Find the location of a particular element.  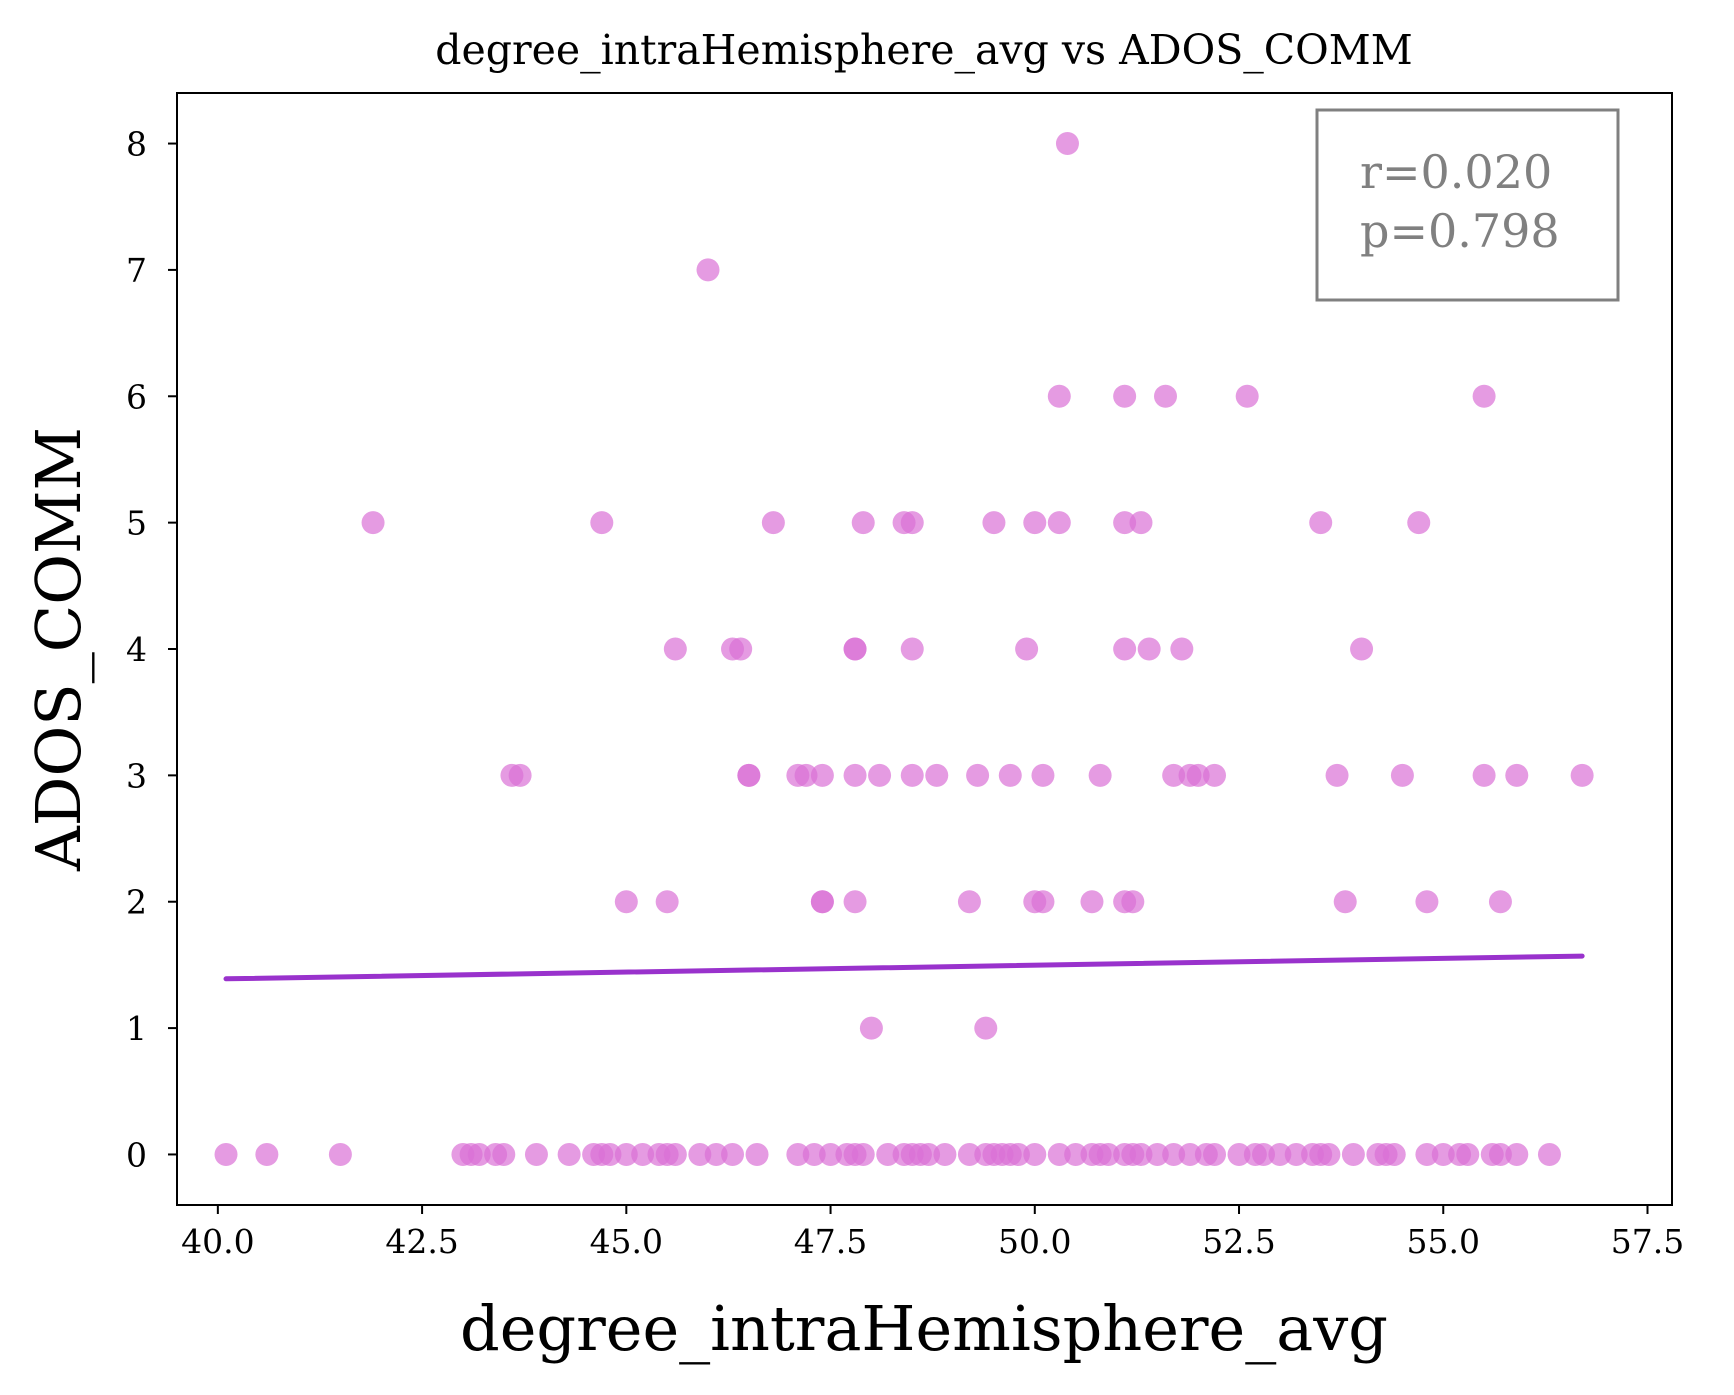

y-ticks: 0 1 2 3 4 5 6 7 8 is located at coordinates (151, 649).